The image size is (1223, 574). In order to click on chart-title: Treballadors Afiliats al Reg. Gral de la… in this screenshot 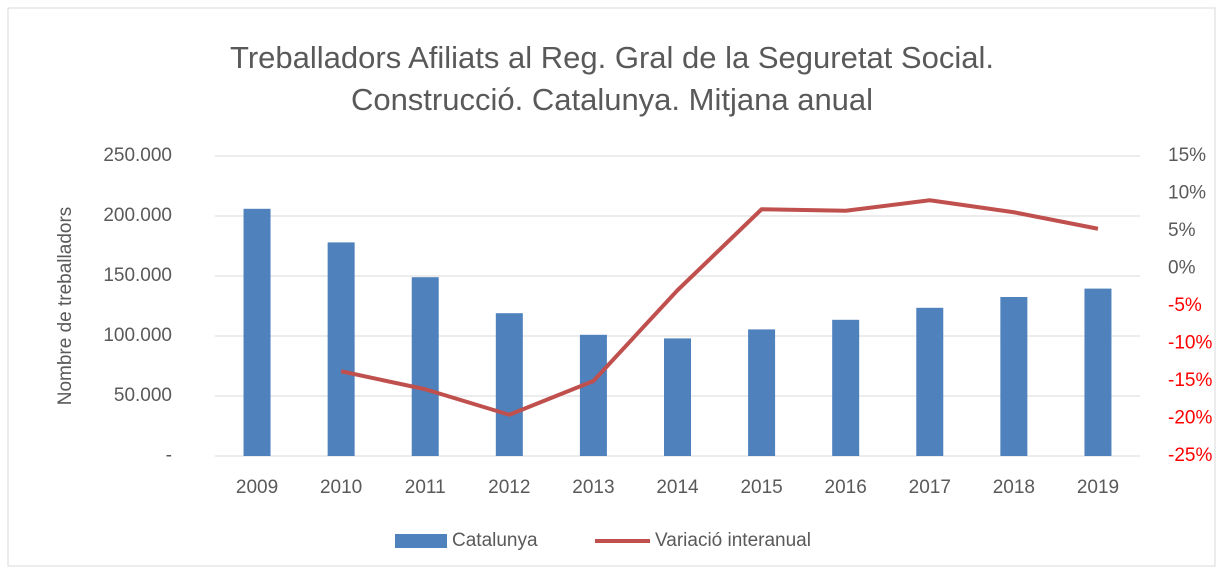, I will do `click(612, 57)`.